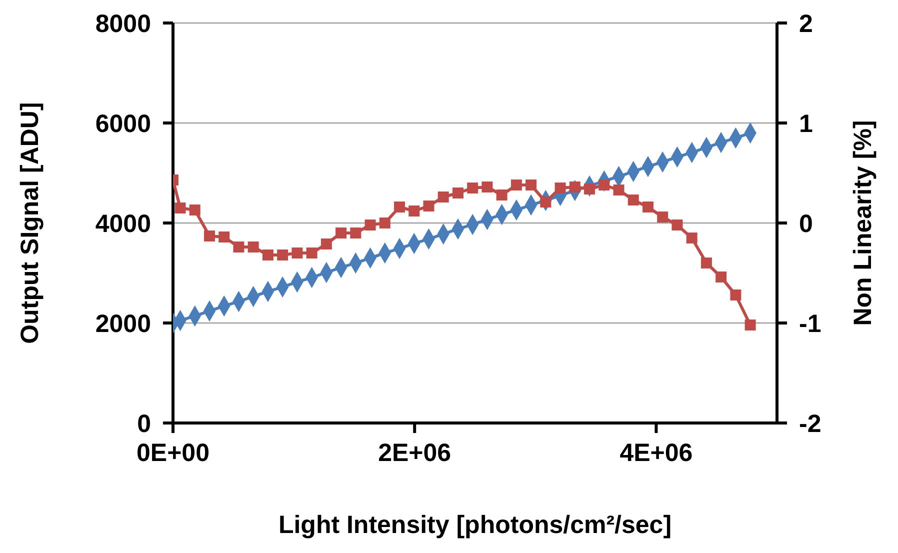 The height and width of the screenshot is (553, 898). What do you see at coordinates (415, 452) in the screenshot?
I see `x-tick-label: 2E+06` at bounding box center [415, 452].